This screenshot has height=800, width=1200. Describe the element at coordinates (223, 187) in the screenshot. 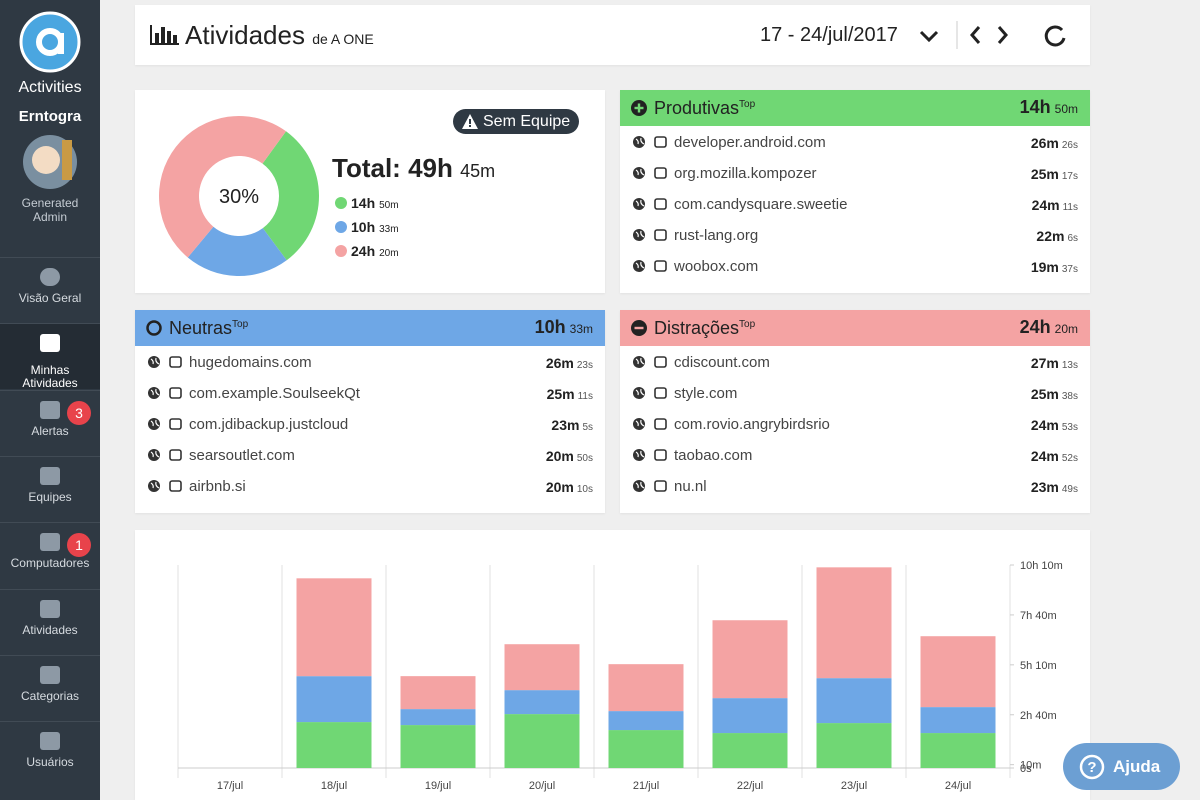

I see `donut-slice` at that location.